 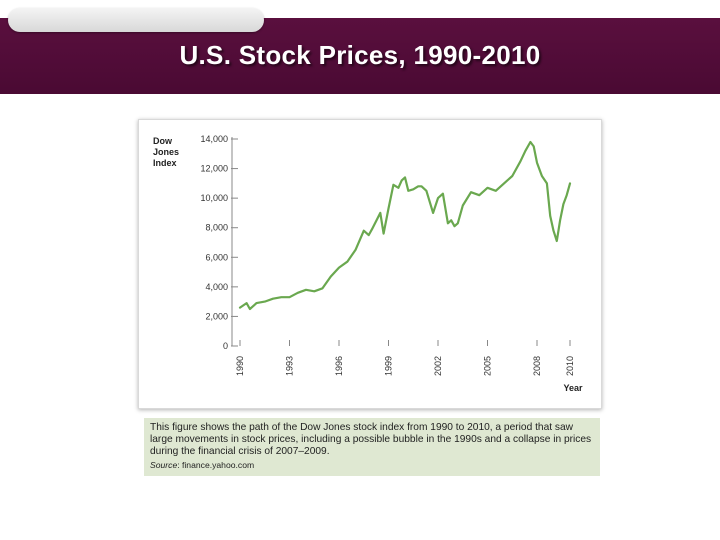 I want to click on x-tick-label: 1996, so click(x=339, y=366).